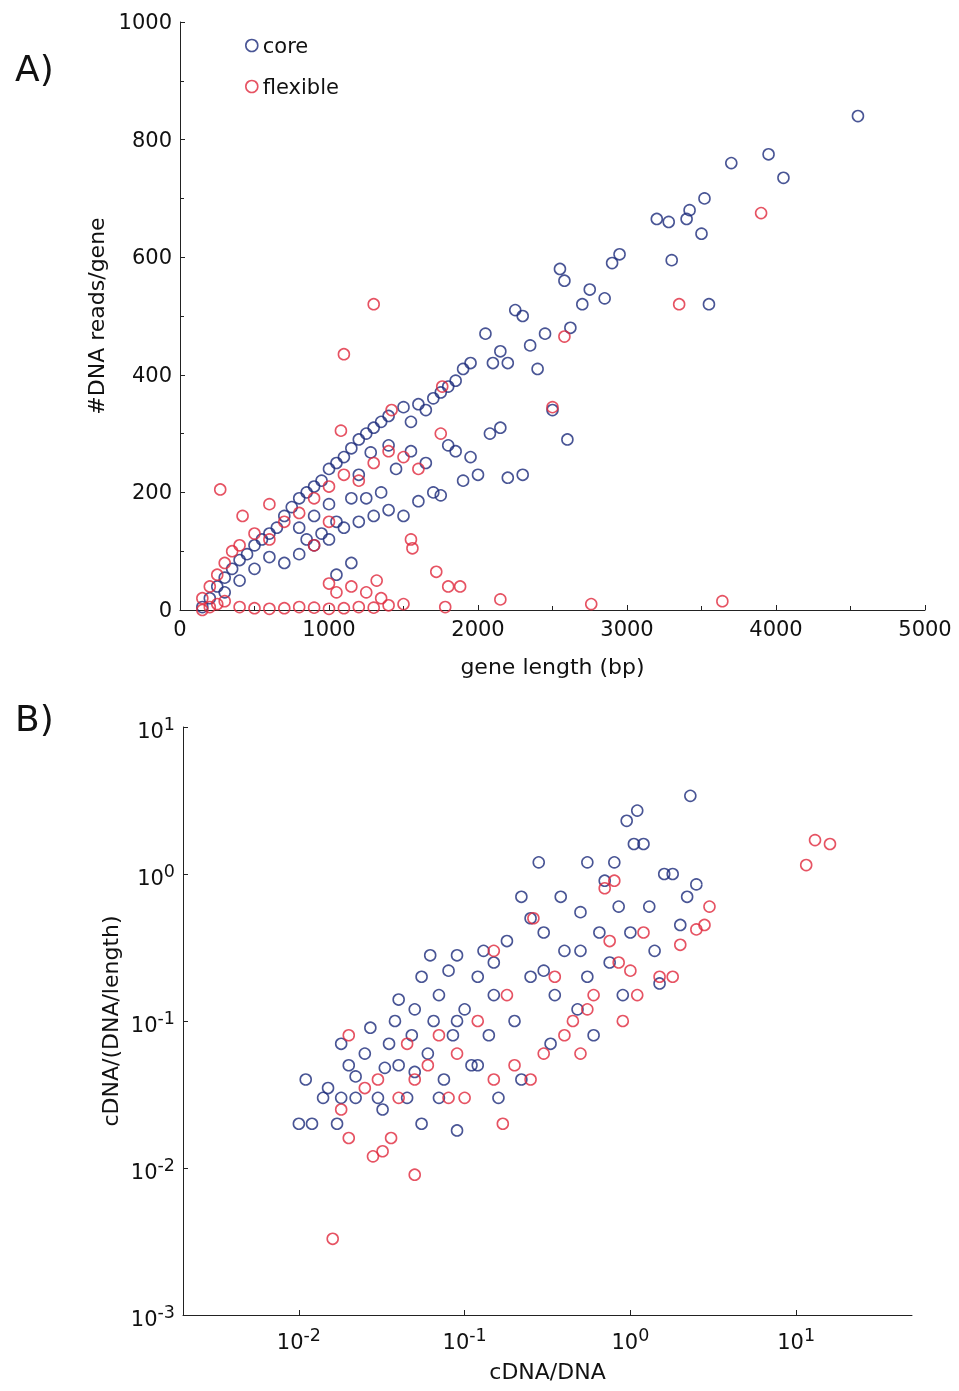 The image size is (959, 1391). What do you see at coordinates (151, 374) in the screenshot?
I see `y-tick-label: 400` at bounding box center [151, 374].